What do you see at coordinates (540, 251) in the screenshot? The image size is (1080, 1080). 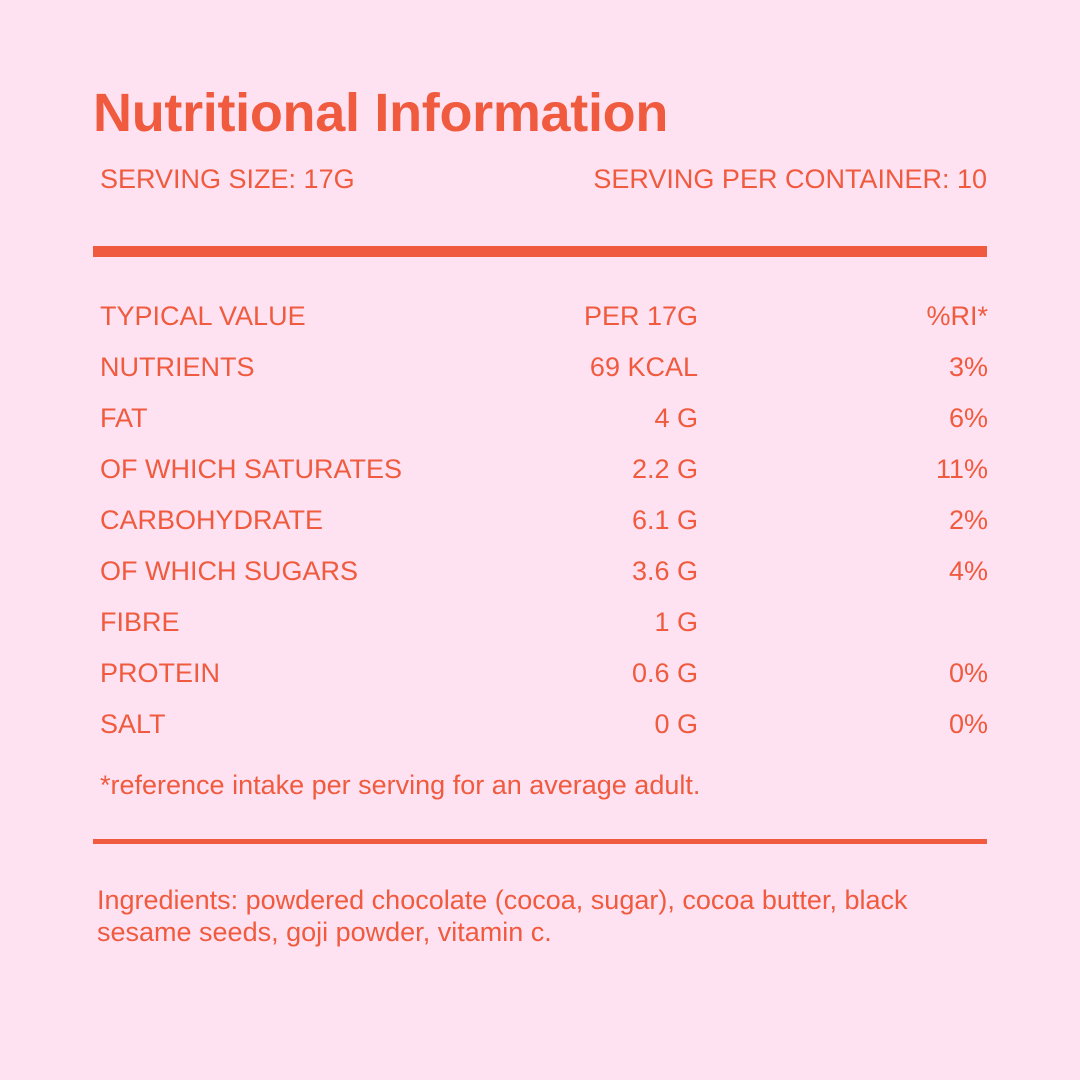 I see `thick-divider` at bounding box center [540, 251].